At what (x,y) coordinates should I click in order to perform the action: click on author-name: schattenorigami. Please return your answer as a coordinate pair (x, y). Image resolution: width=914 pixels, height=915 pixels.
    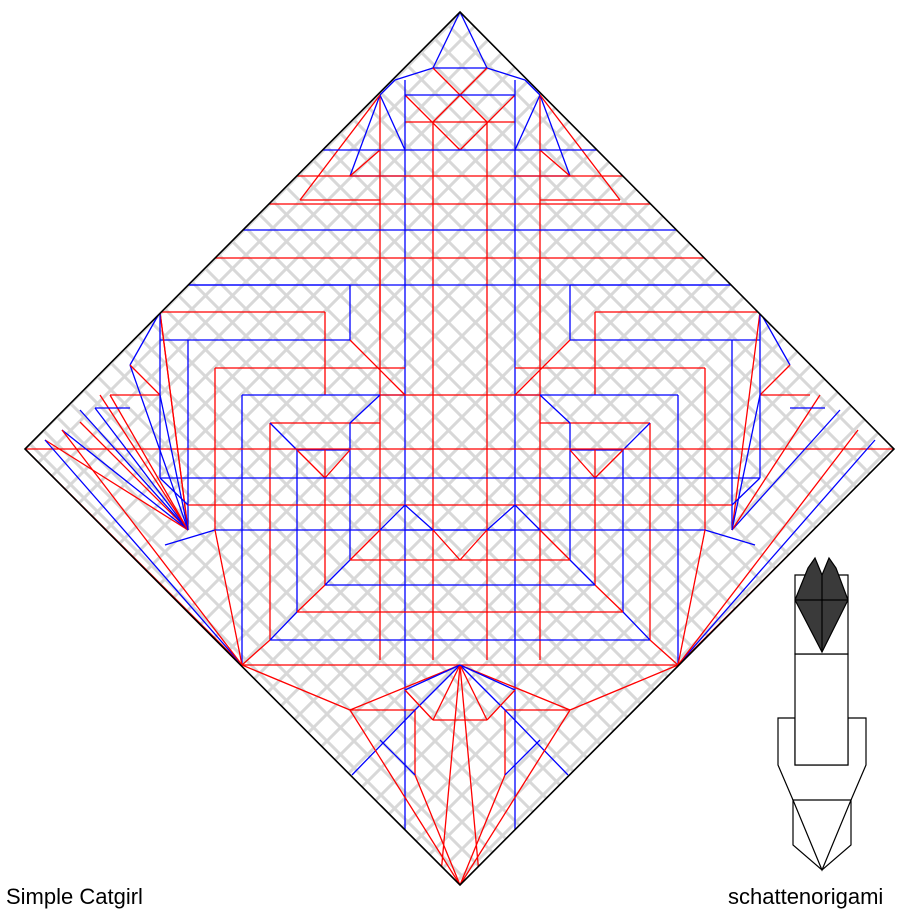
    Looking at the image, I should click on (806, 896).